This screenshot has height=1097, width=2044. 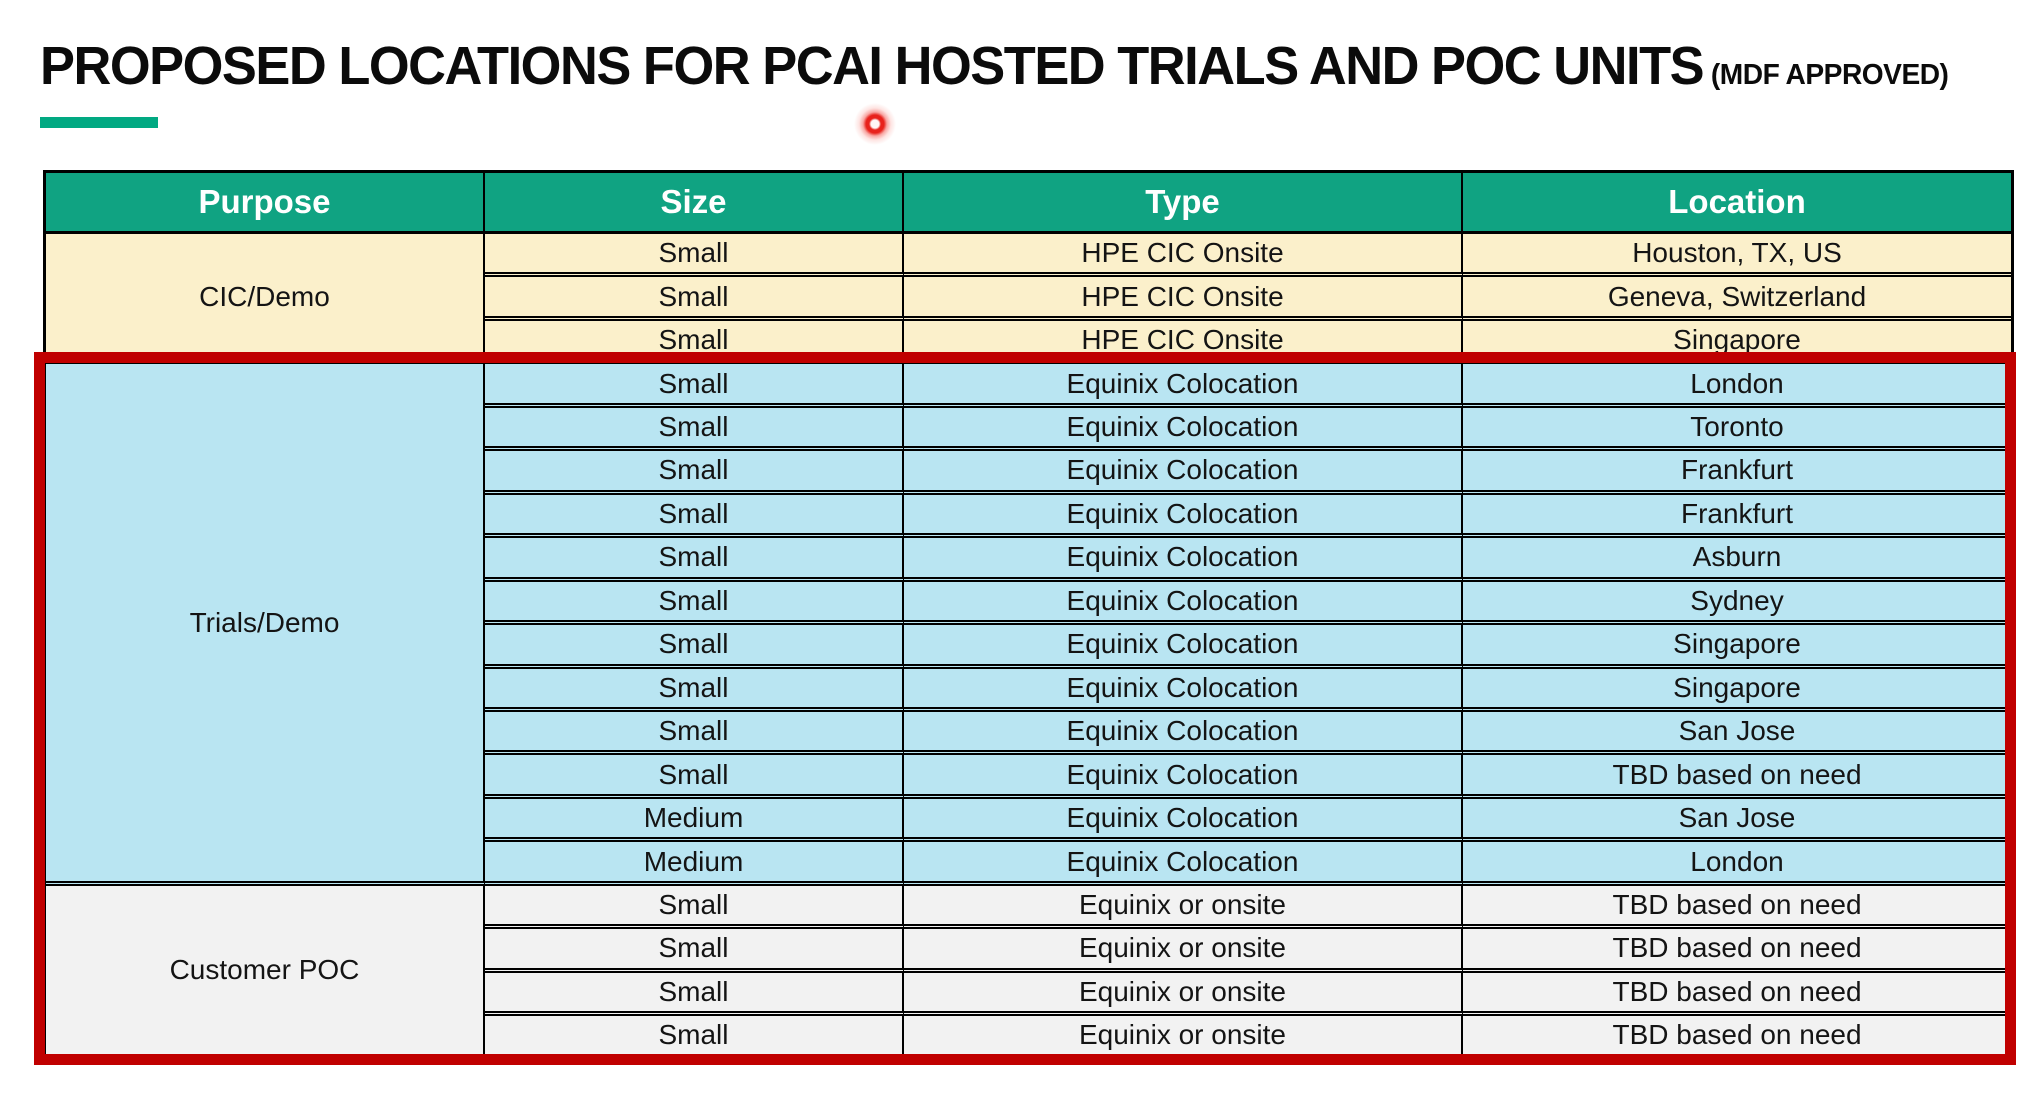 I want to click on location-cell: Geneva, Switzerland, so click(x=1737, y=299).